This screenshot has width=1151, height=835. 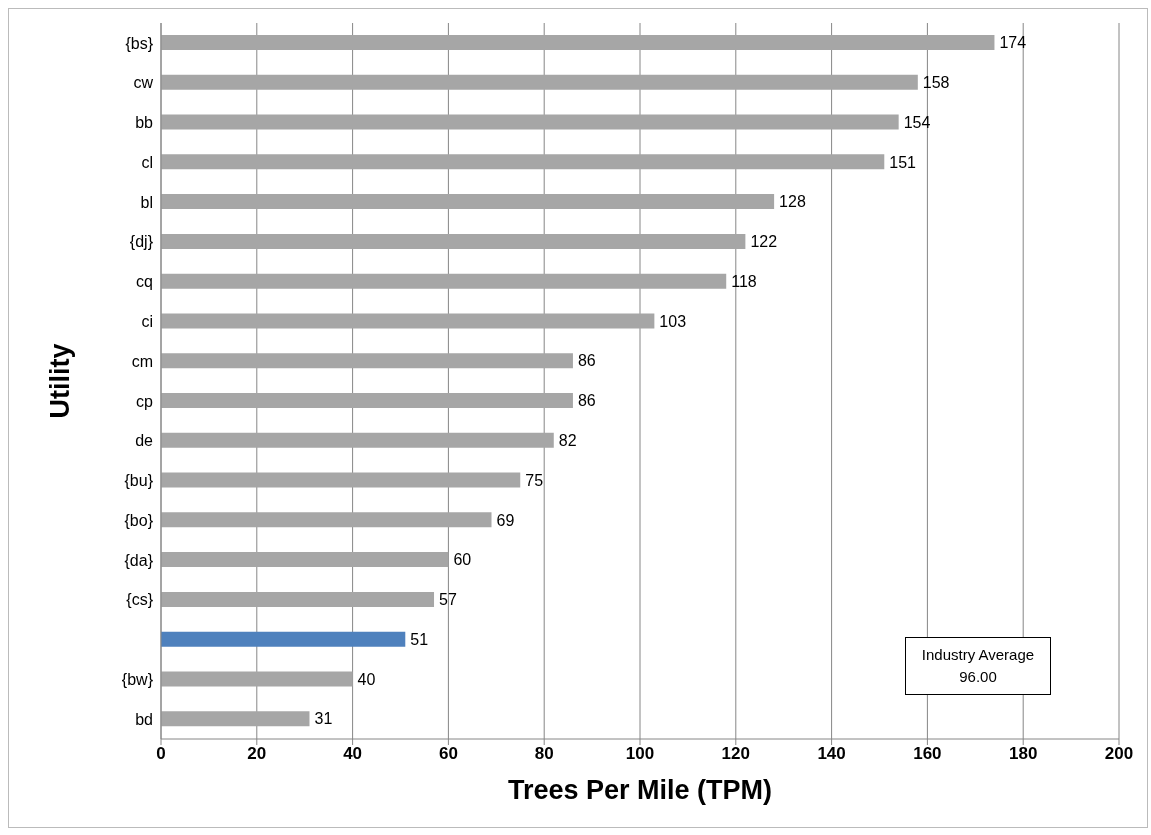 What do you see at coordinates (161, 754) in the screenshot?
I see `x-tick-label: 0` at bounding box center [161, 754].